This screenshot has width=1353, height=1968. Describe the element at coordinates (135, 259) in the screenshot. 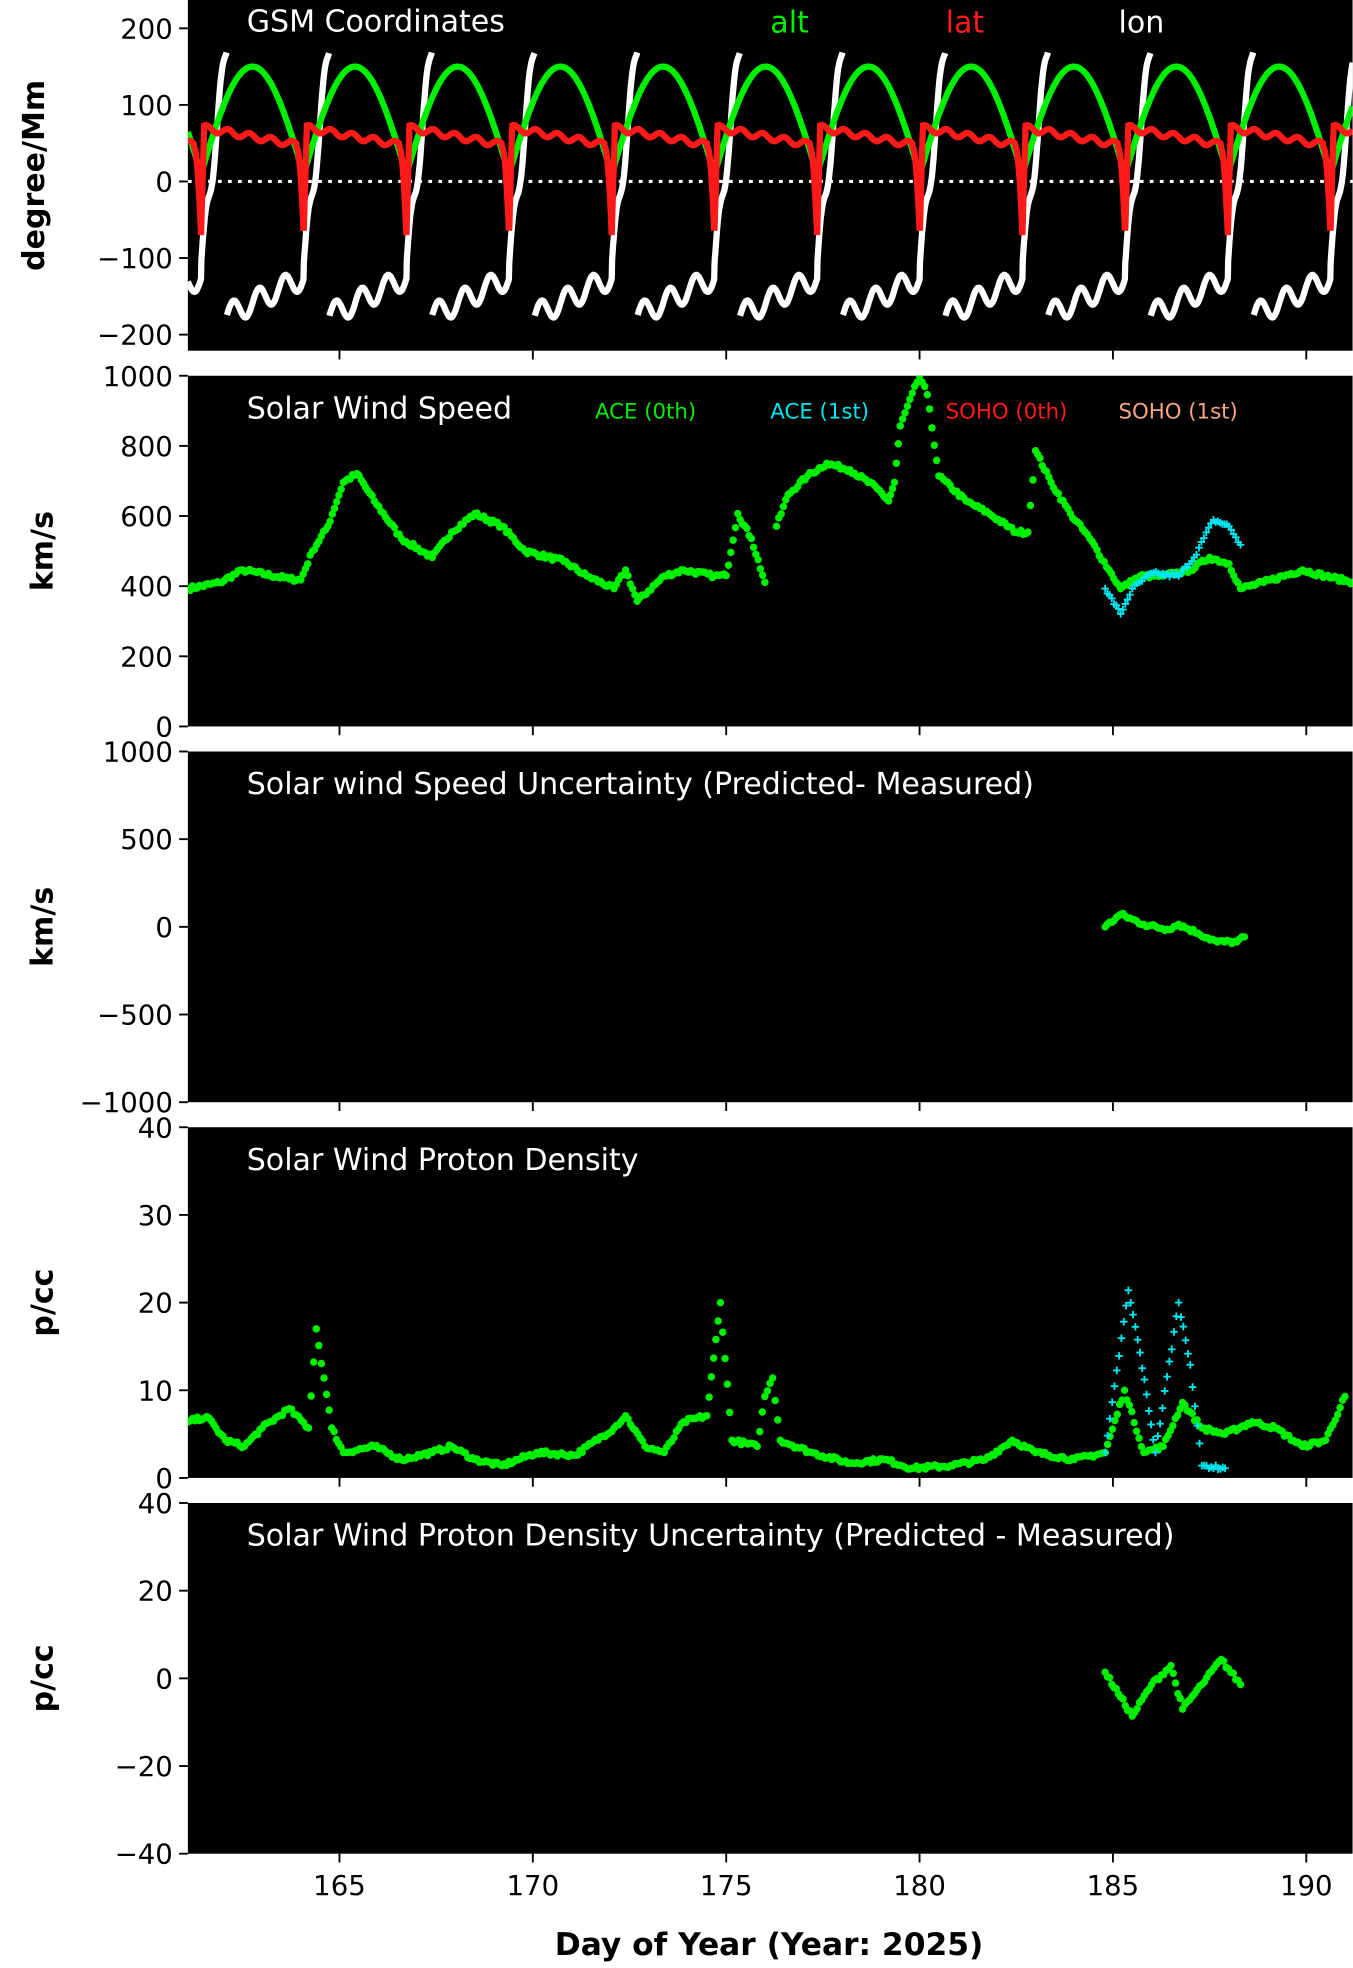

I see `y-tick-label: −100` at that location.